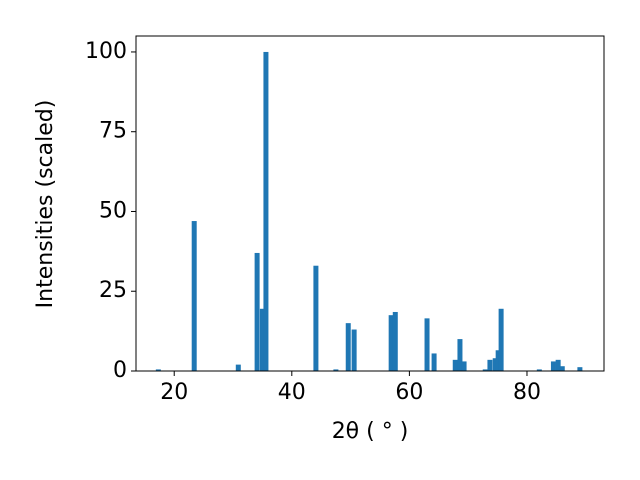  Describe the element at coordinates (292, 392) in the screenshot. I see `x-tick-label: 40` at that location.